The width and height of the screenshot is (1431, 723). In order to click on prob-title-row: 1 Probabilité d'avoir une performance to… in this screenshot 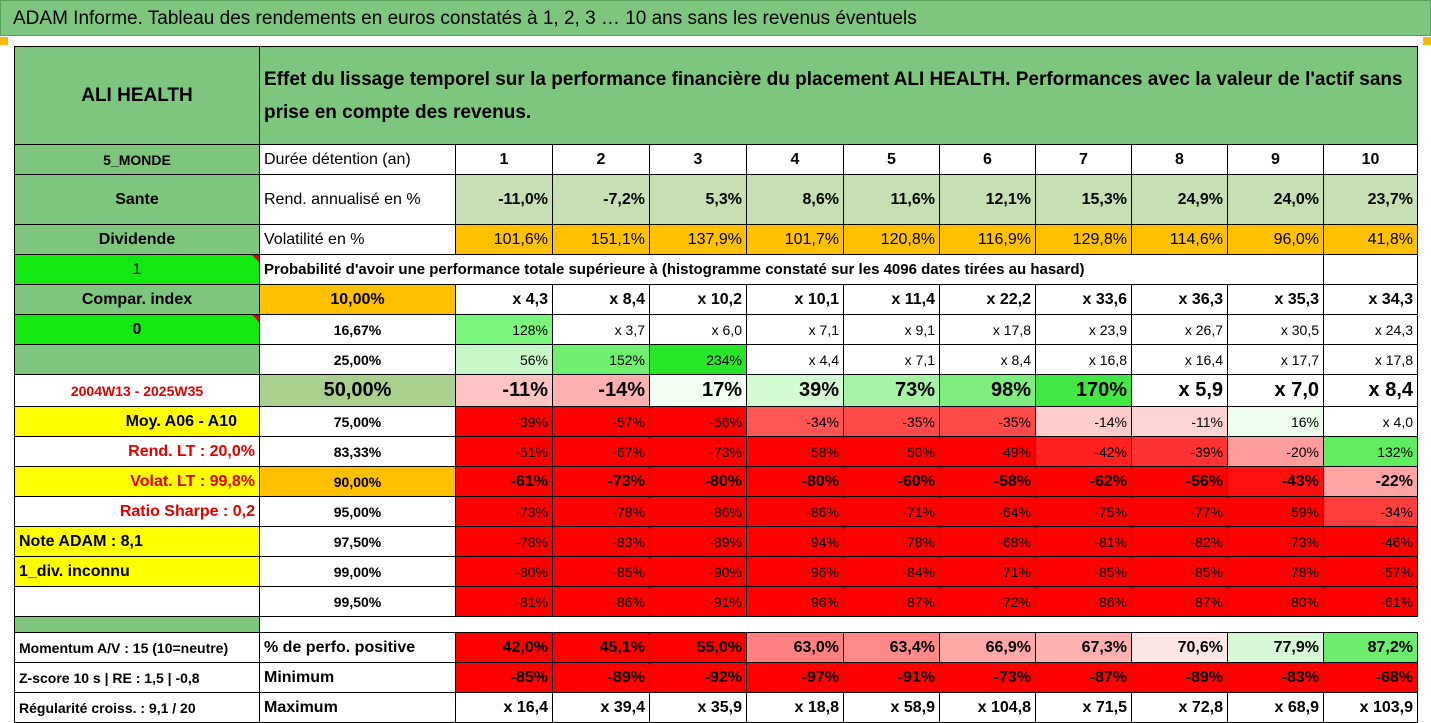, I will do `click(716, 269)`.